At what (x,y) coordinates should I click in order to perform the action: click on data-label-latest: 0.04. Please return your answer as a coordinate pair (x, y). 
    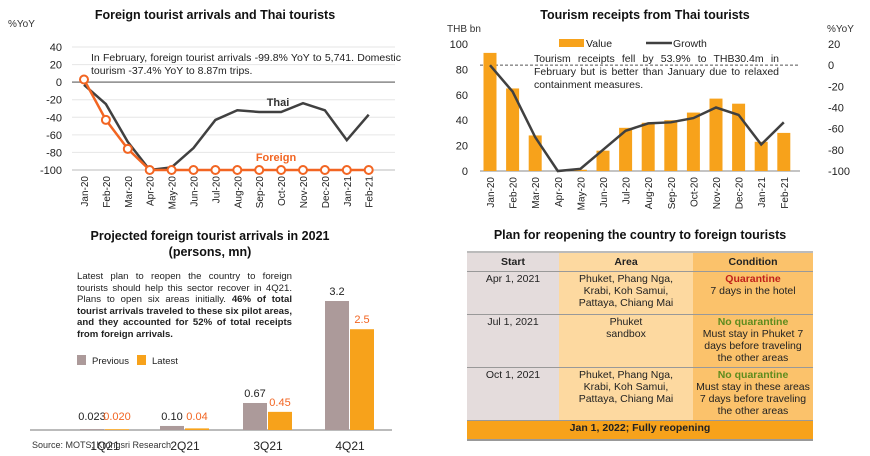
    Looking at the image, I should click on (196, 417).